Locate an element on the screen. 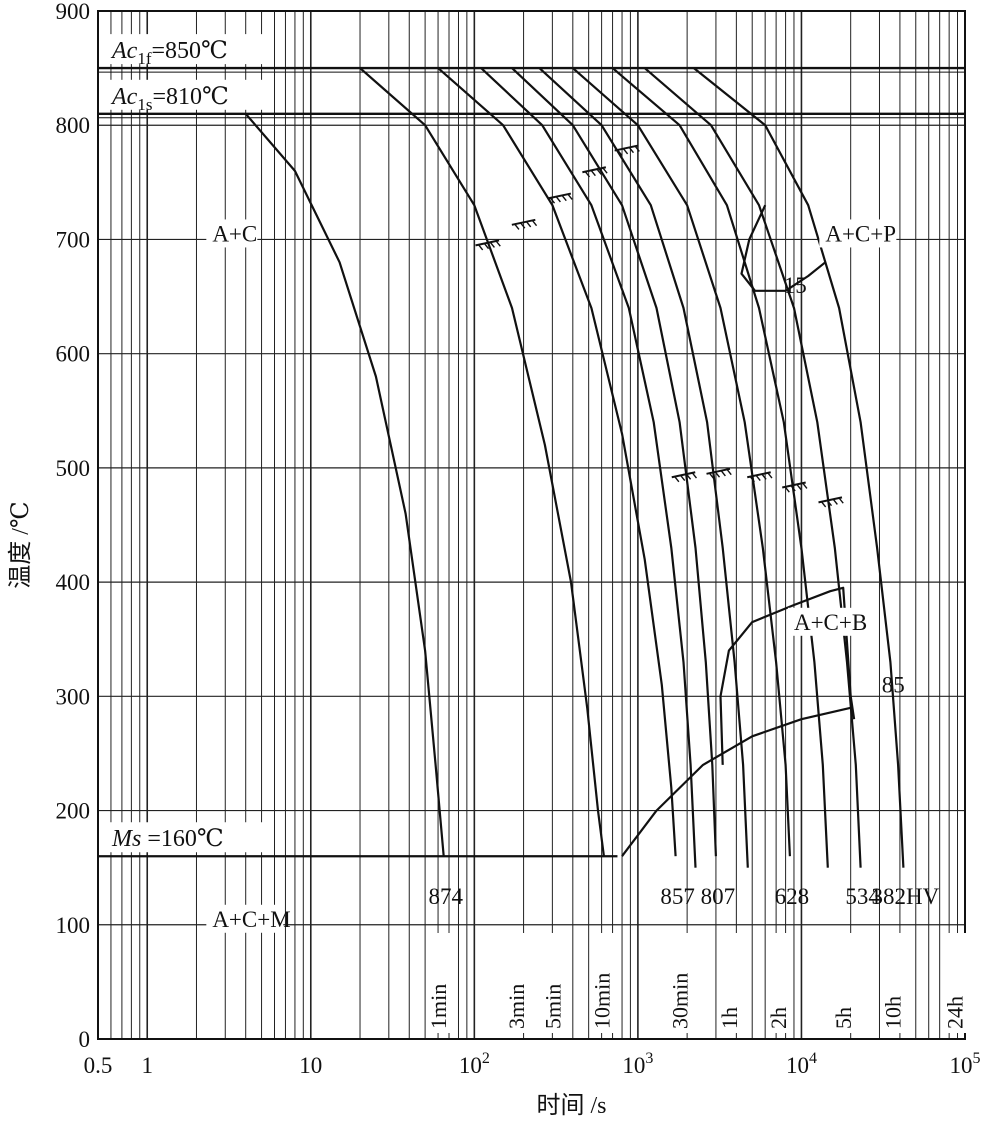  time-marker-label: 2h is located at coordinates (778, 1018).